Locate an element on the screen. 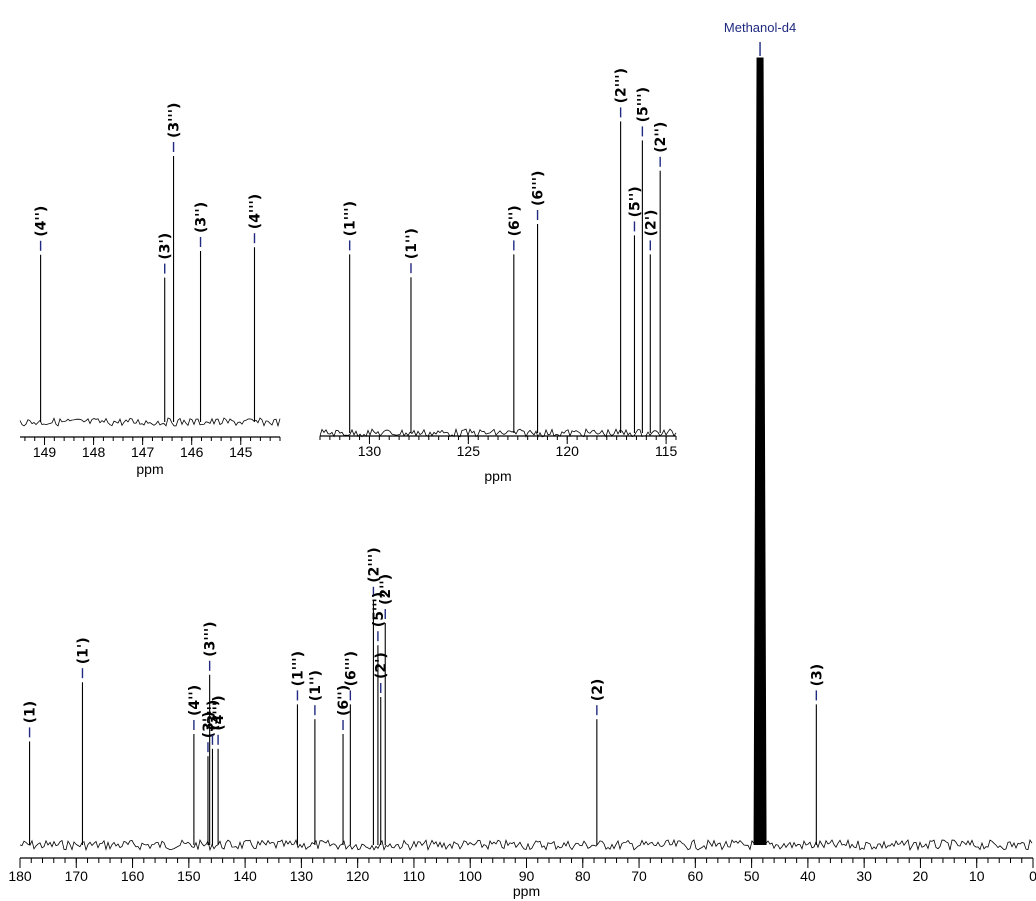 This screenshot has width=1036, height=901. inset2-peak-label: (2') is located at coordinates (651, 223).